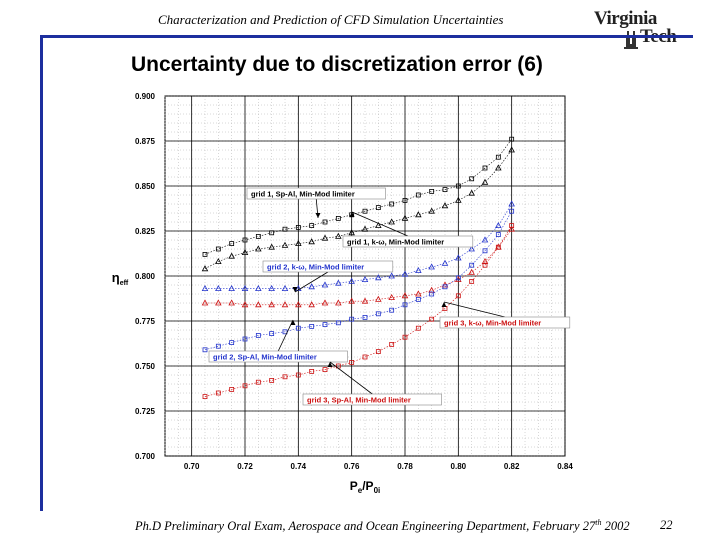 The width and height of the screenshot is (720, 540). What do you see at coordinates (631, 40) in the screenshot?
I see `tower-icon` at bounding box center [631, 40].